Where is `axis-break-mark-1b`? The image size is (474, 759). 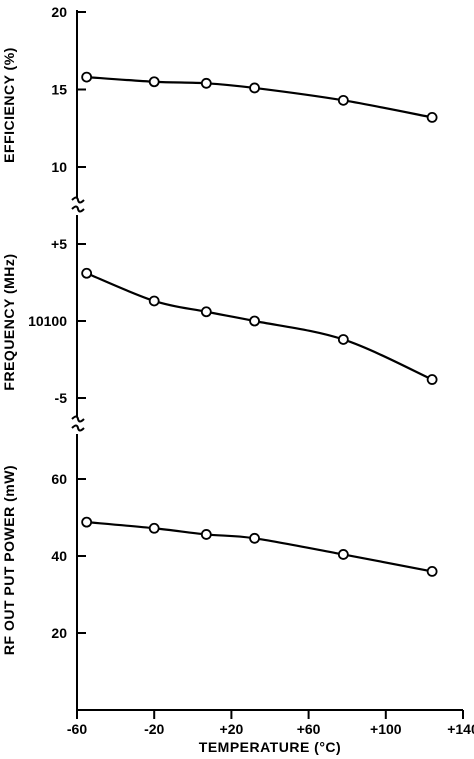
axis-break-mark-1b is located at coordinates (78, 209).